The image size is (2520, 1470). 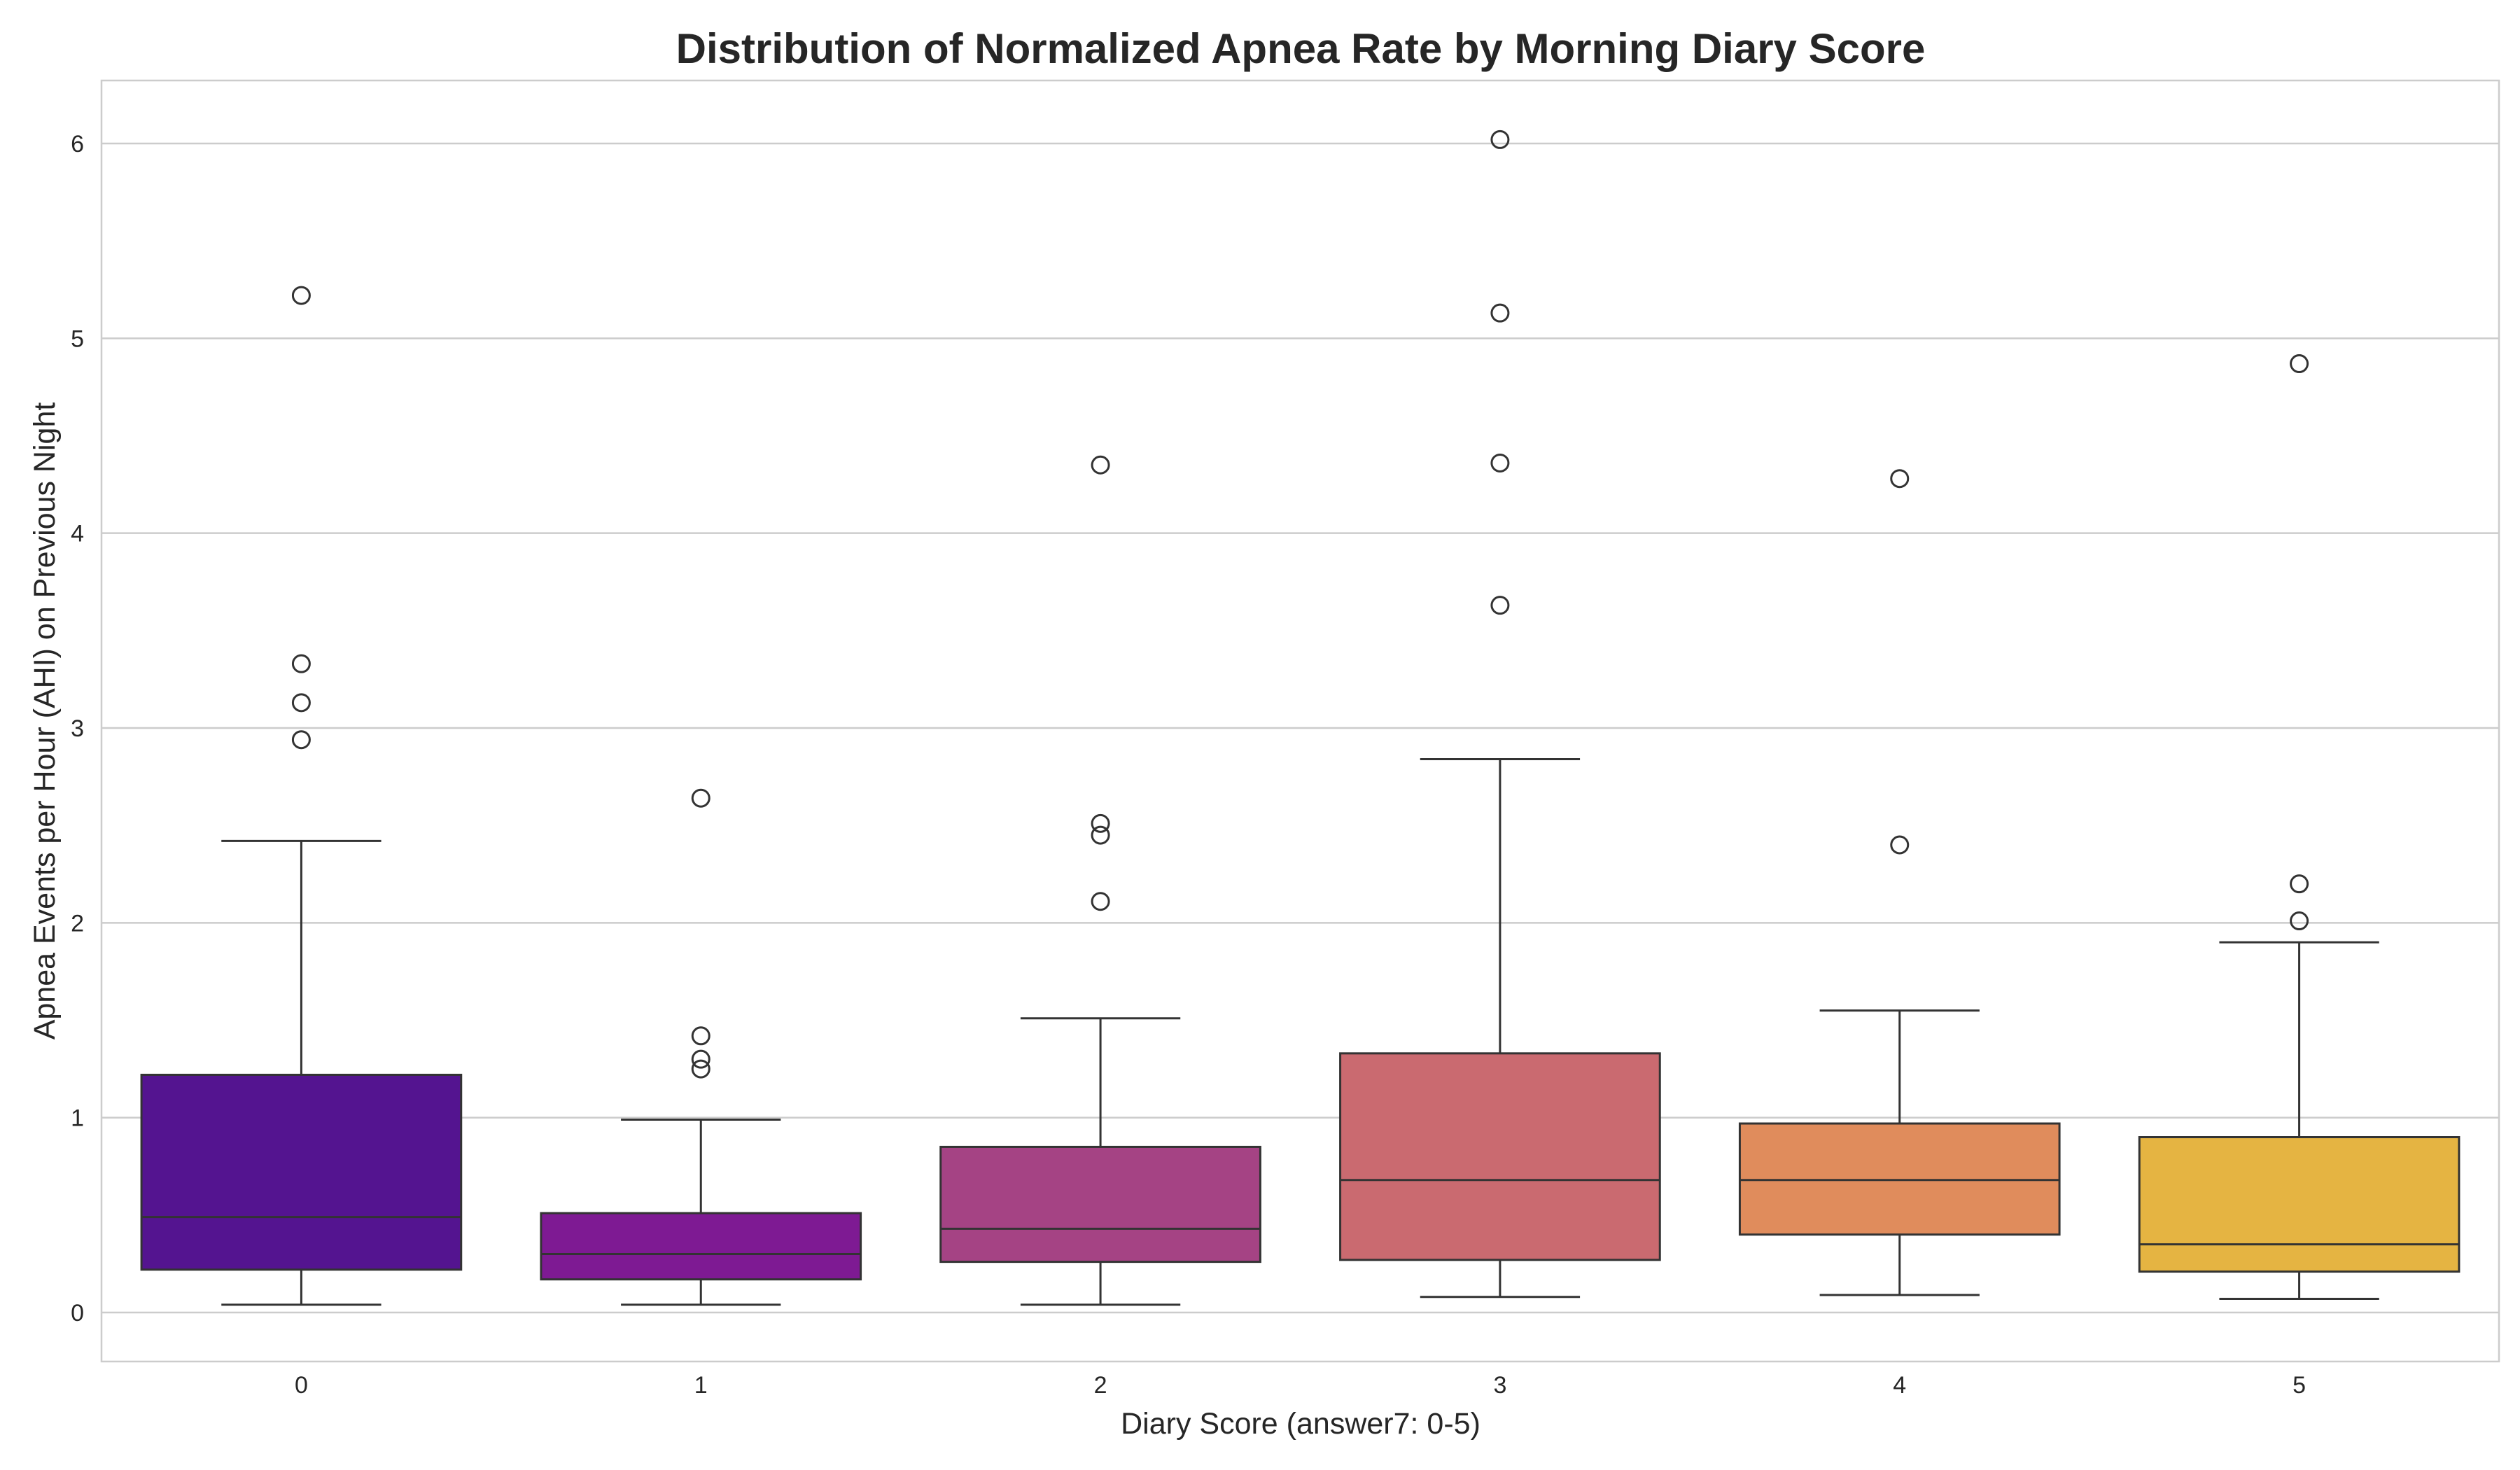 I want to click on x-tick-label: 4, so click(x=1899, y=1385).